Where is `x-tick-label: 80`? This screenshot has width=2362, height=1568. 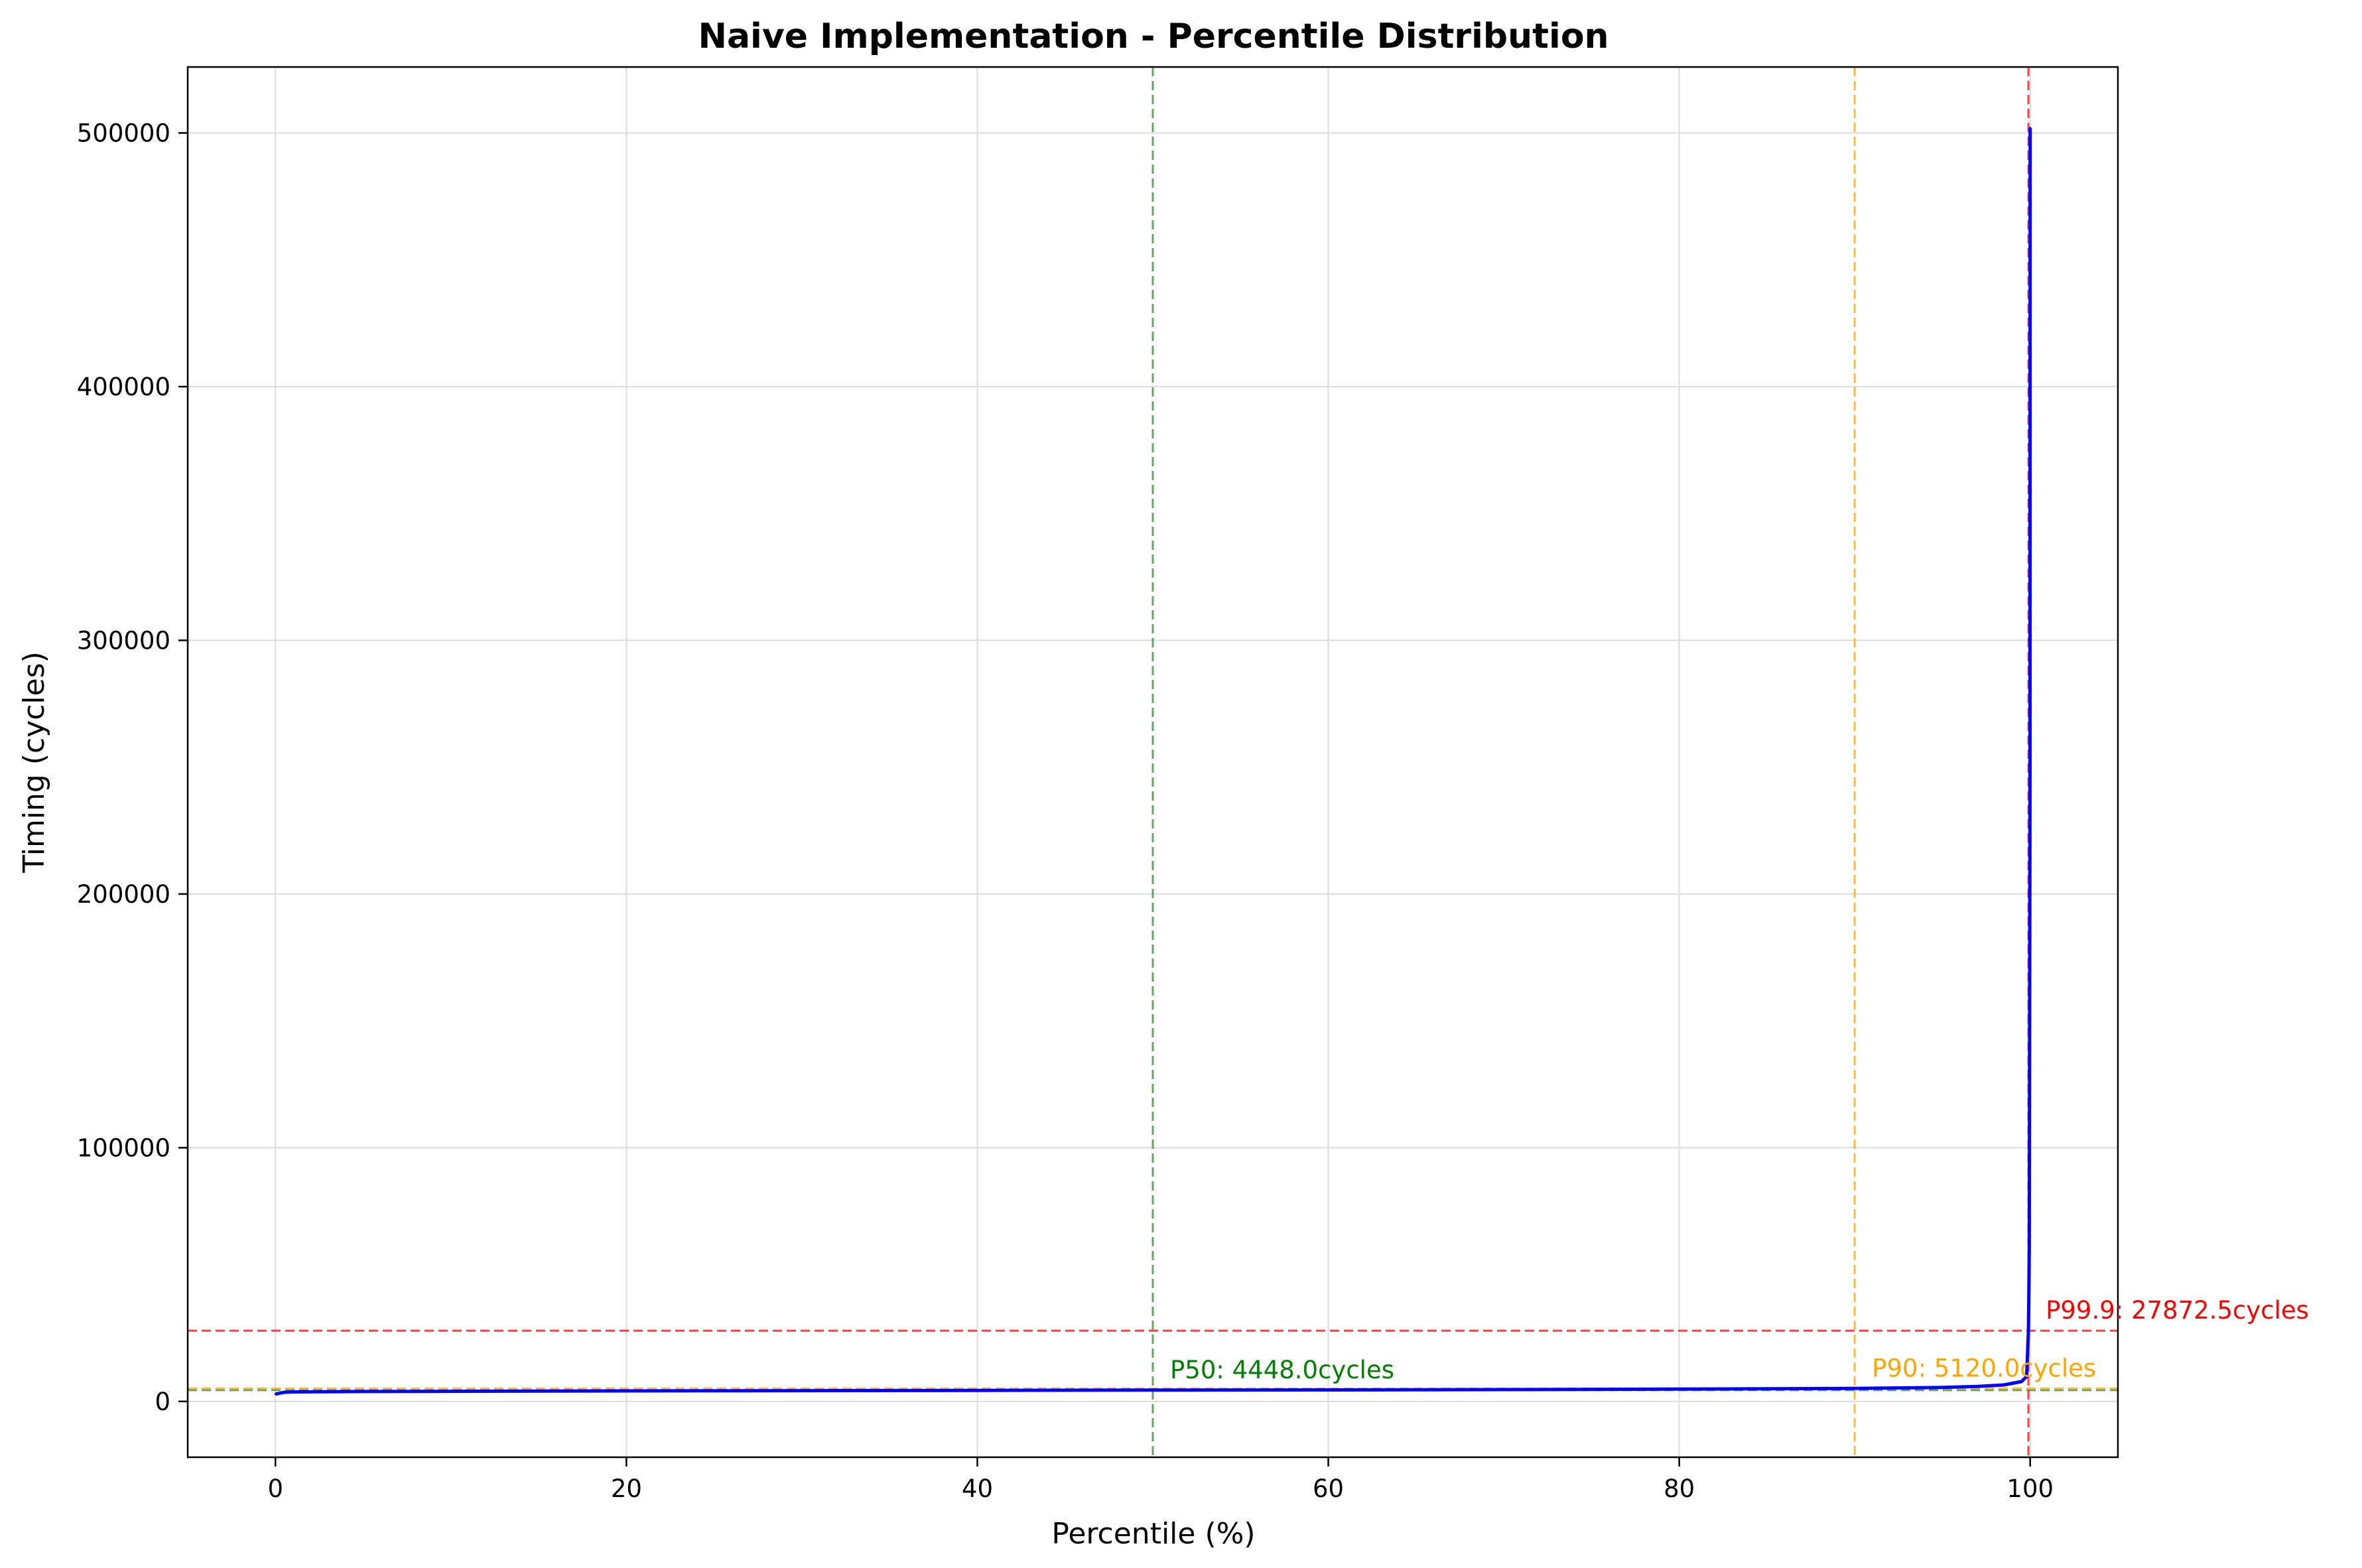
x-tick-label: 80 is located at coordinates (1679, 1488).